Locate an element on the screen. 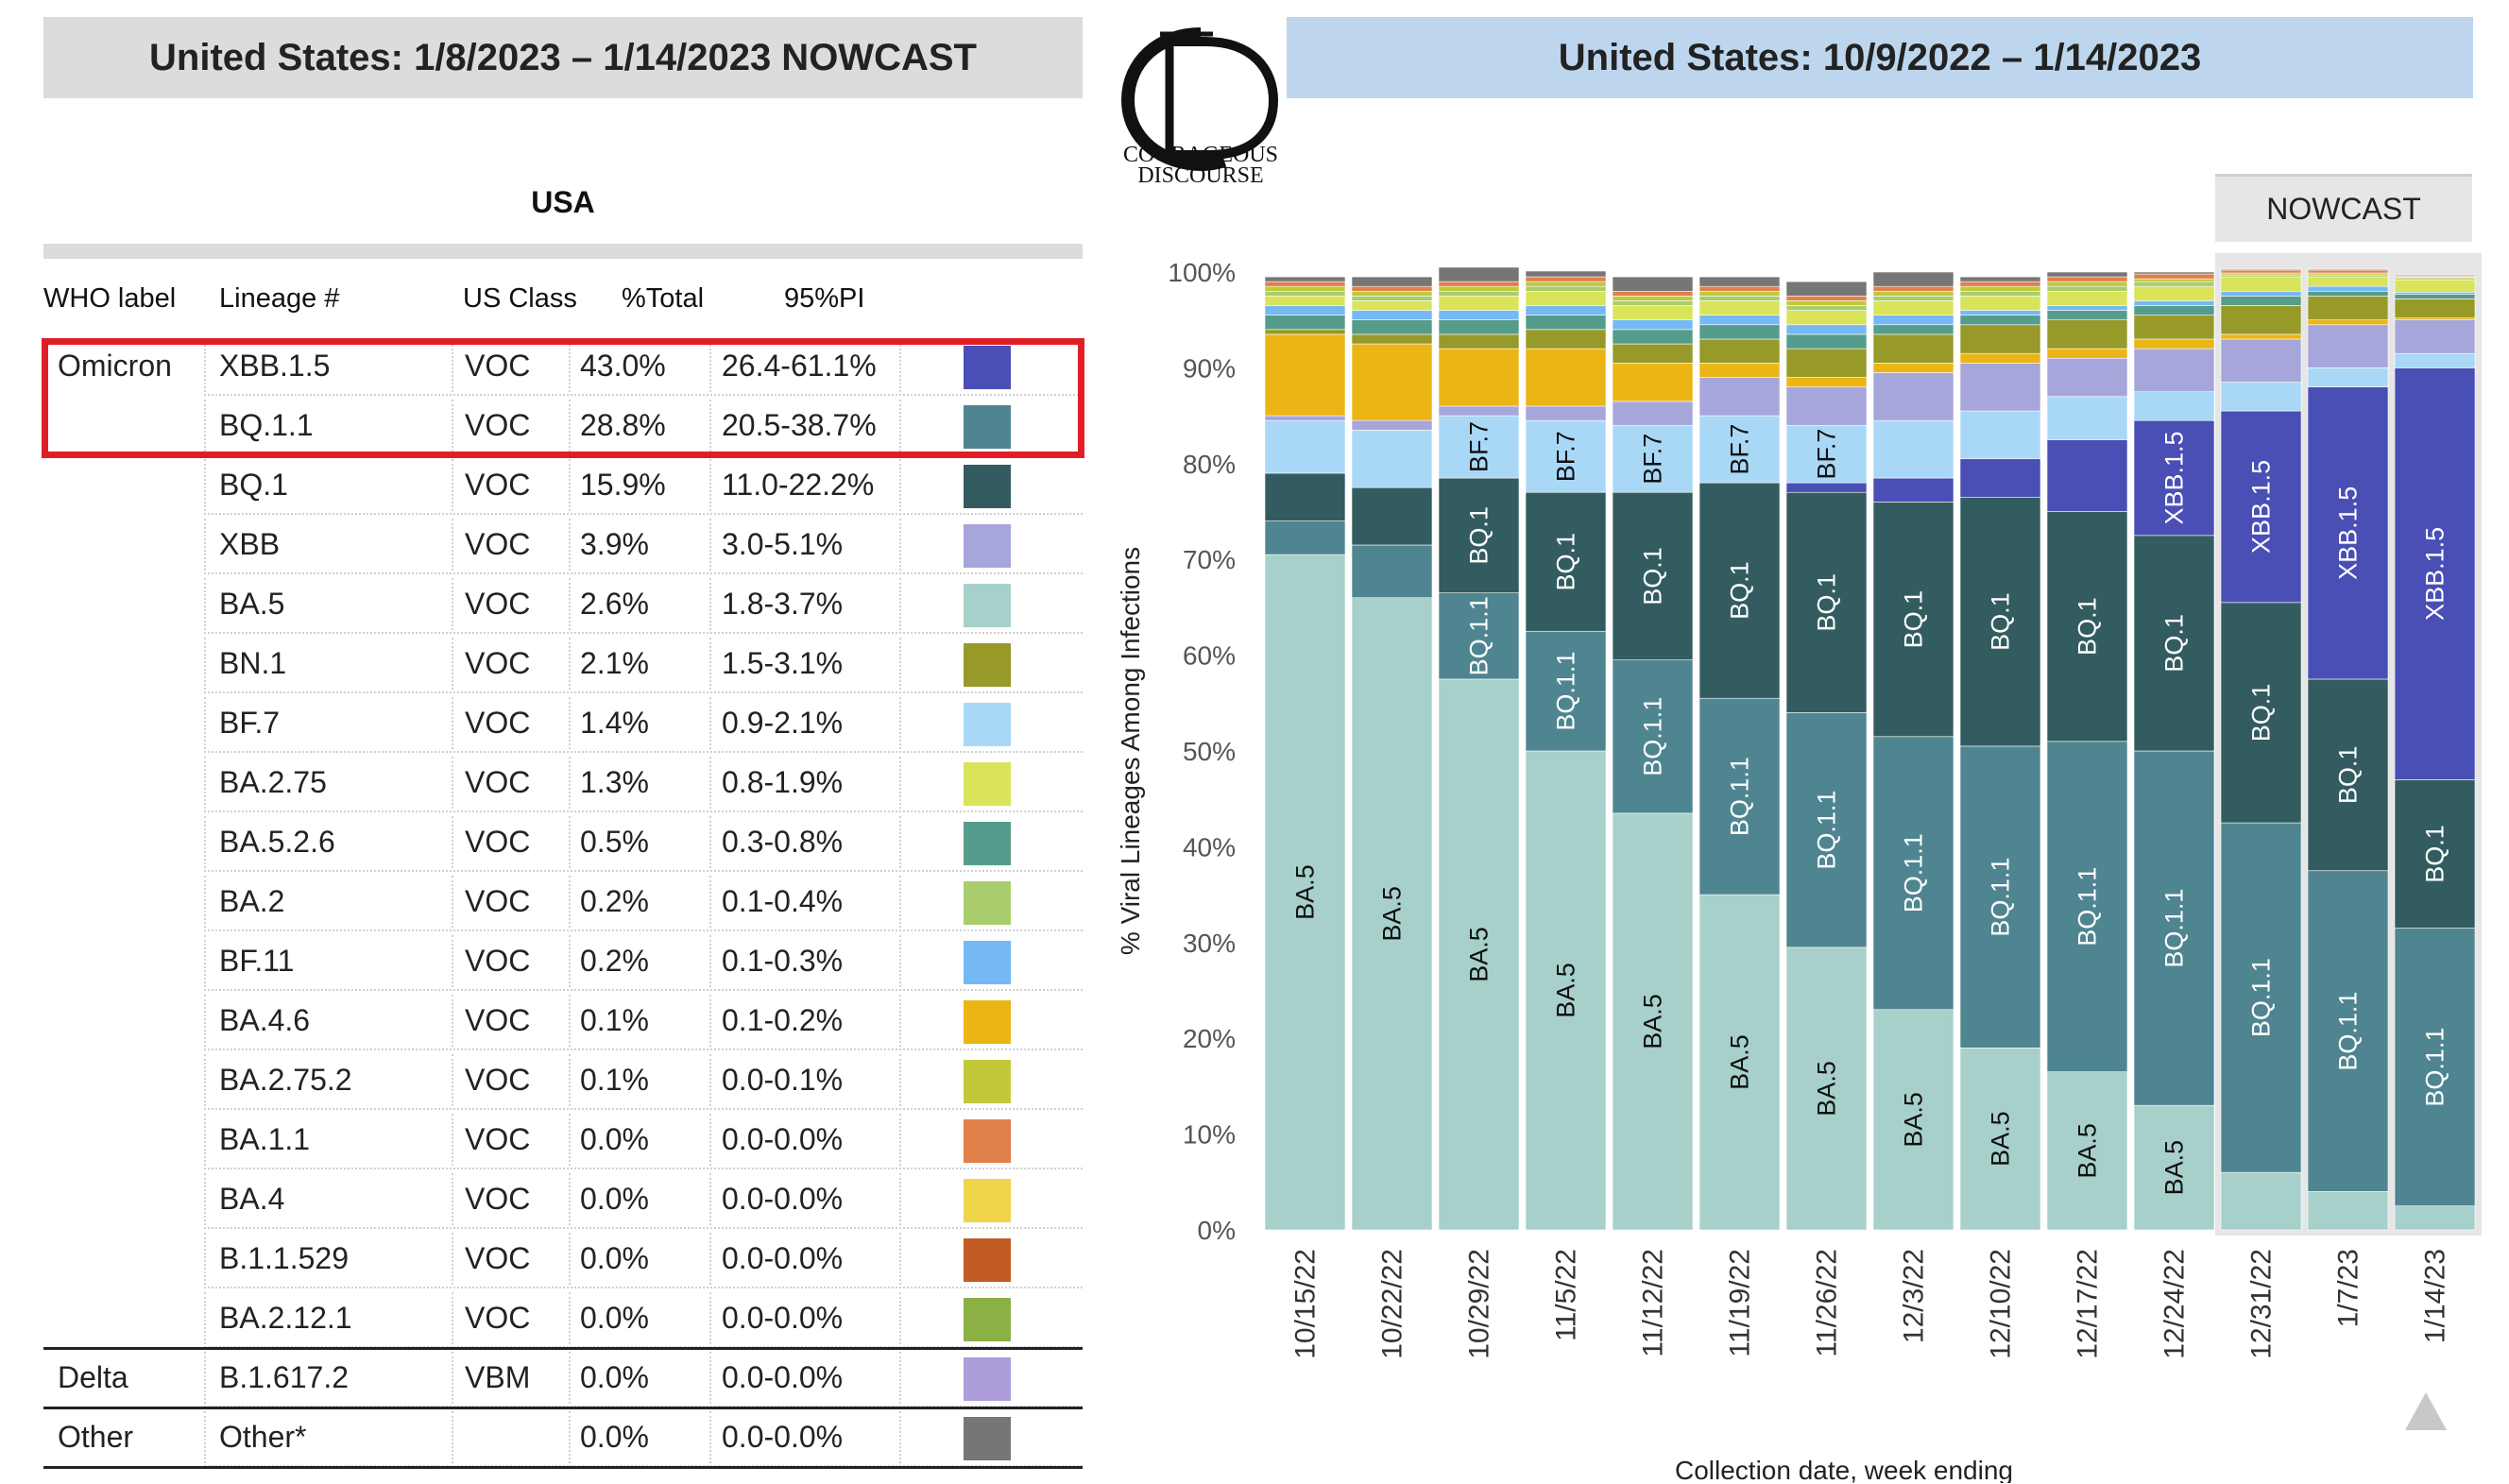 The height and width of the screenshot is (1484, 2509). cell-95pi: 0.1-0.4% is located at coordinates (783, 901).